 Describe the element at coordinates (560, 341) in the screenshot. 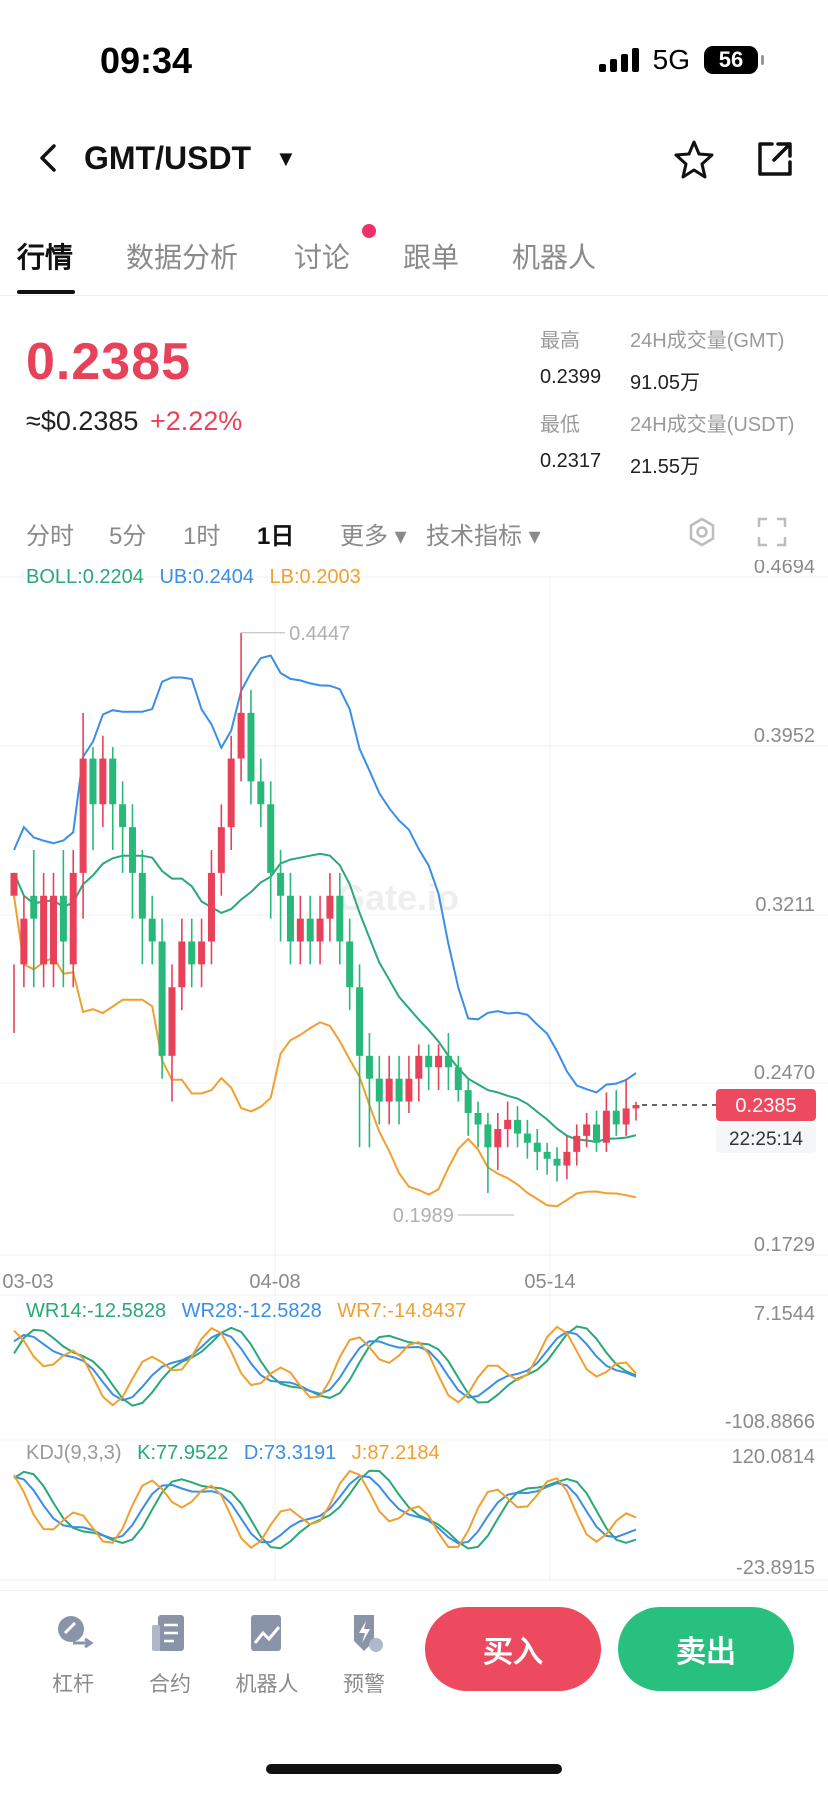

I see `high-label: 最高` at that location.